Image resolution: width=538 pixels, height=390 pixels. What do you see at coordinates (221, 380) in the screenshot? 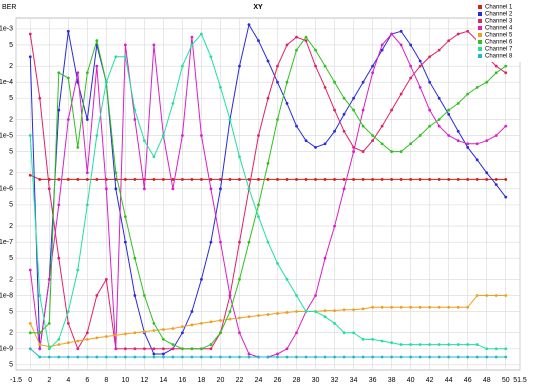
I see `x-tick-label: 20` at bounding box center [221, 380].